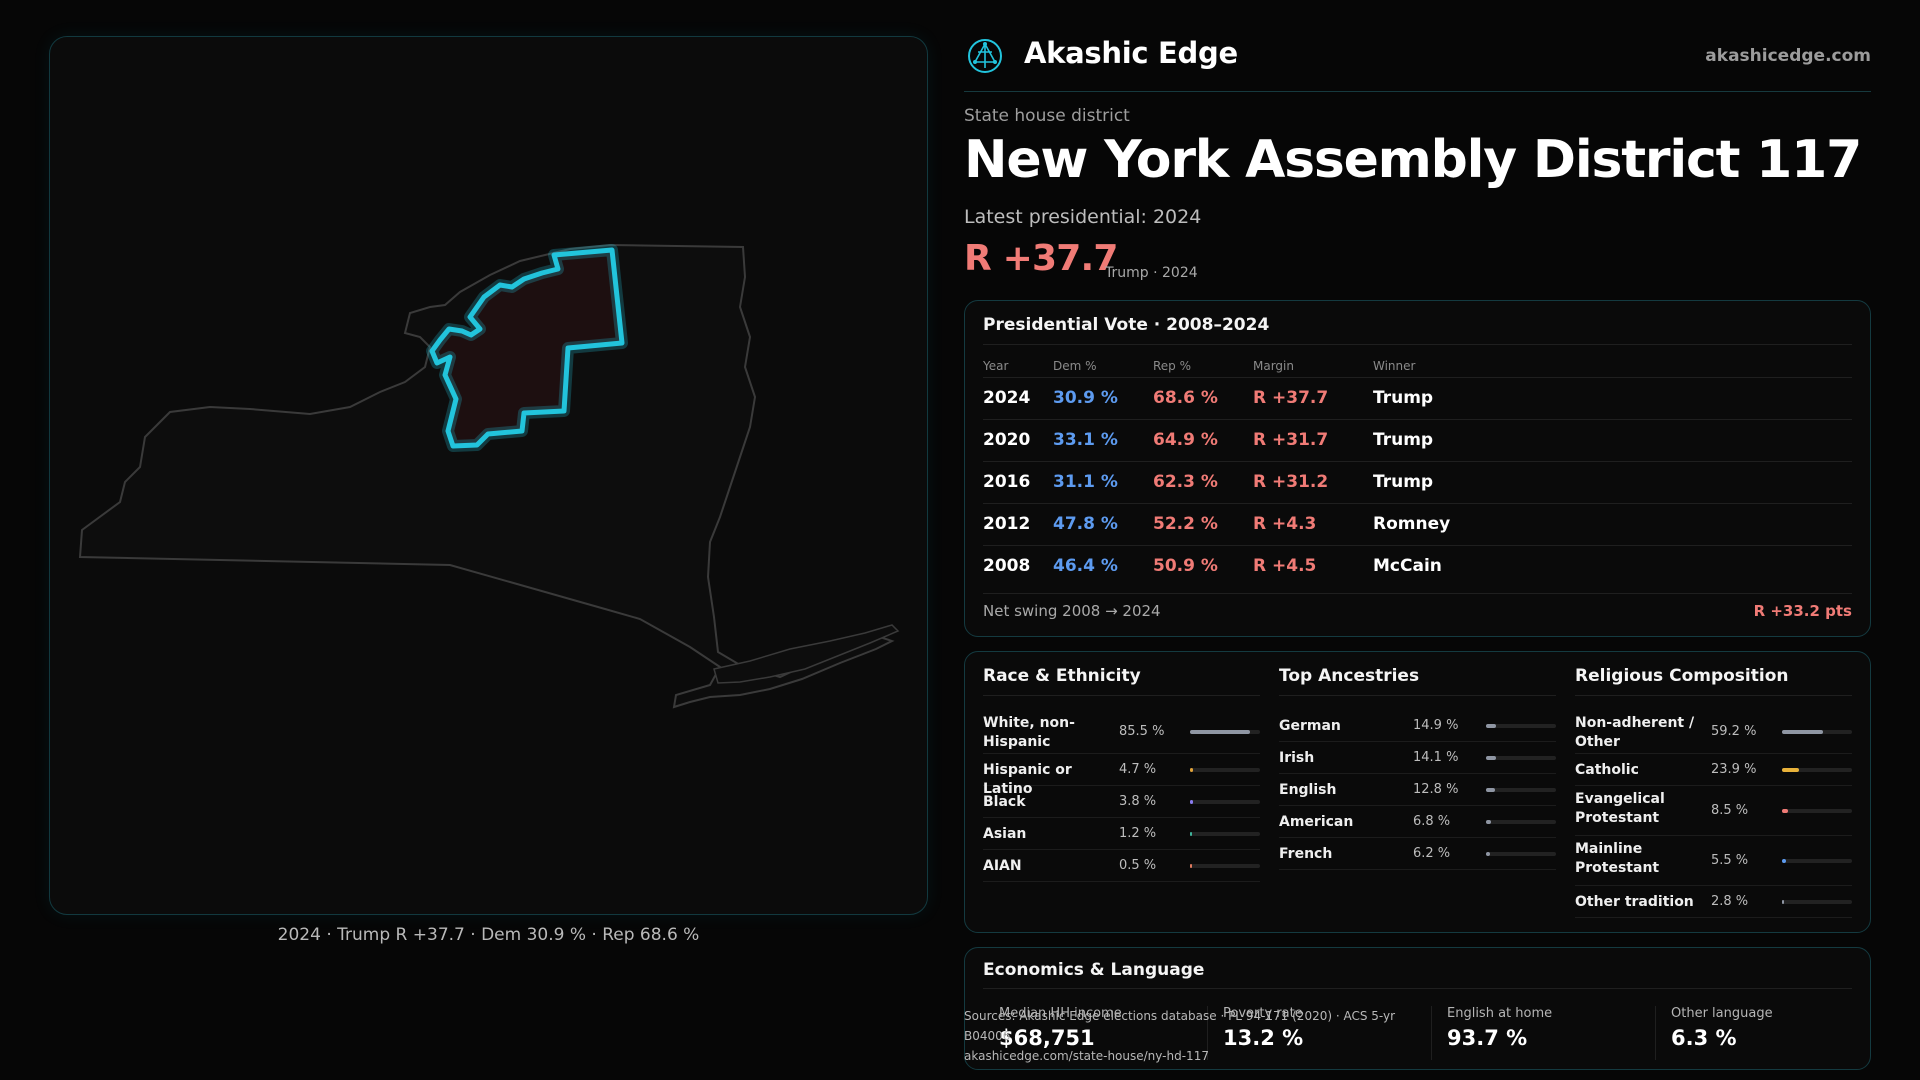 Image resolution: width=1920 pixels, height=1080 pixels. What do you see at coordinates (985, 56) in the screenshot?
I see `geodesic-node-icon` at bounding box center [985, 56].